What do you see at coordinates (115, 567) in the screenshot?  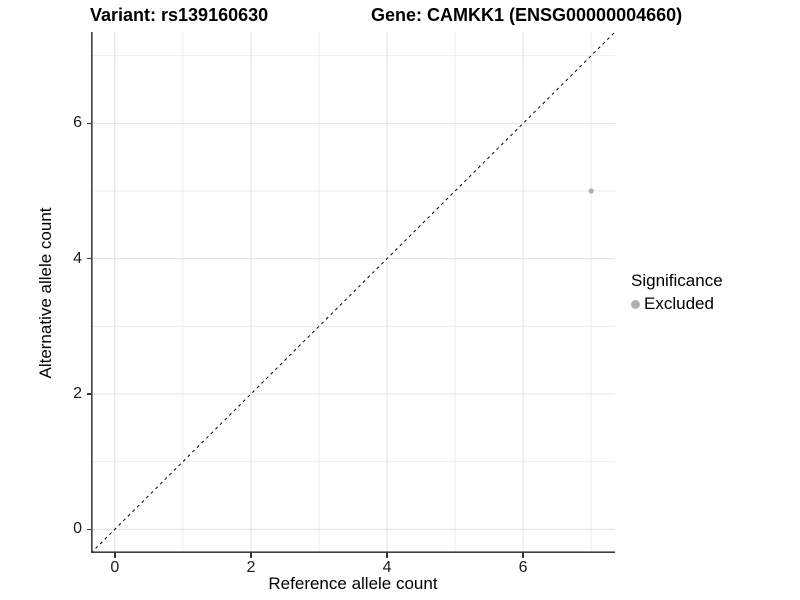 I see `x-tick-label: 0` at bounding box center [115, 567].